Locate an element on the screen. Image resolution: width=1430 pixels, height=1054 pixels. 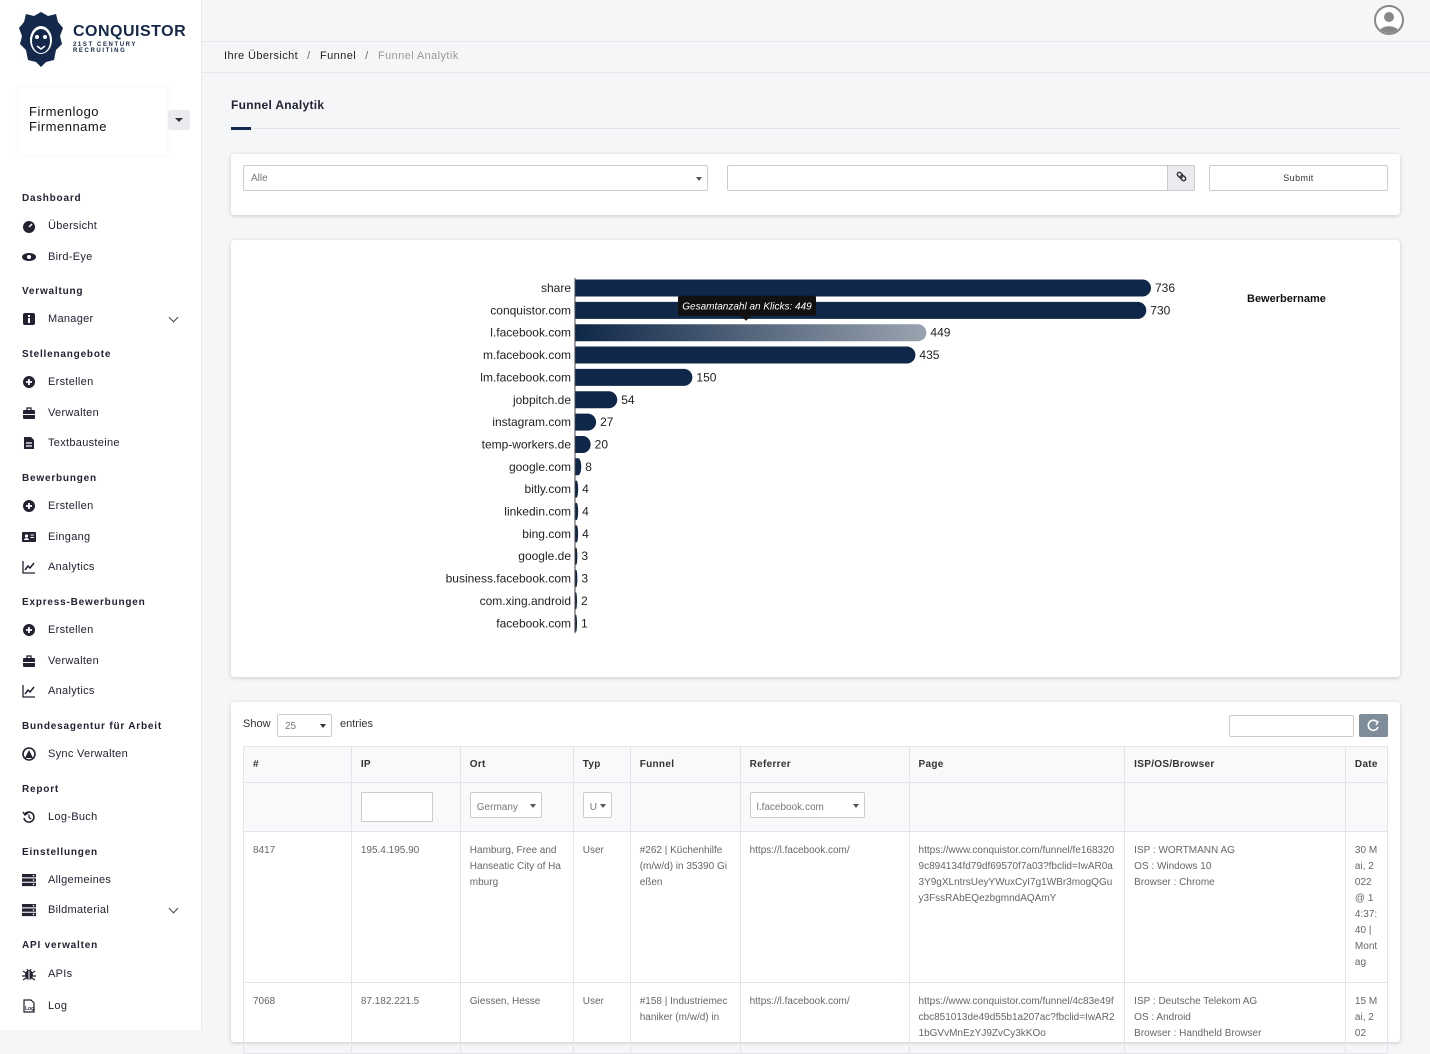
user-avatar-icon is located at coordinates (1389, 20).